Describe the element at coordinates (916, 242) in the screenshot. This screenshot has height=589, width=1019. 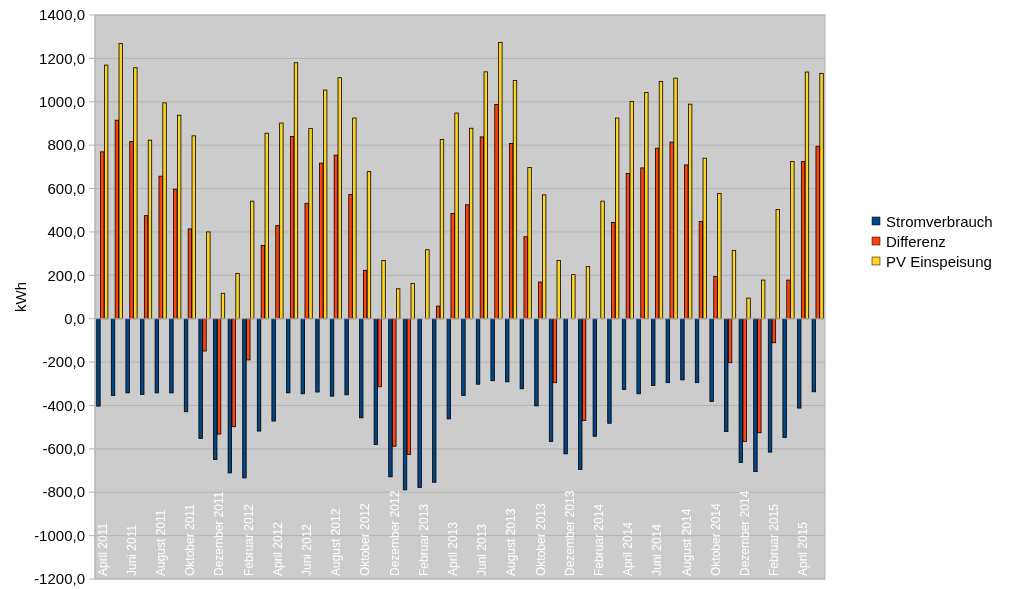
I see `legend-label: Differenz` at that location.